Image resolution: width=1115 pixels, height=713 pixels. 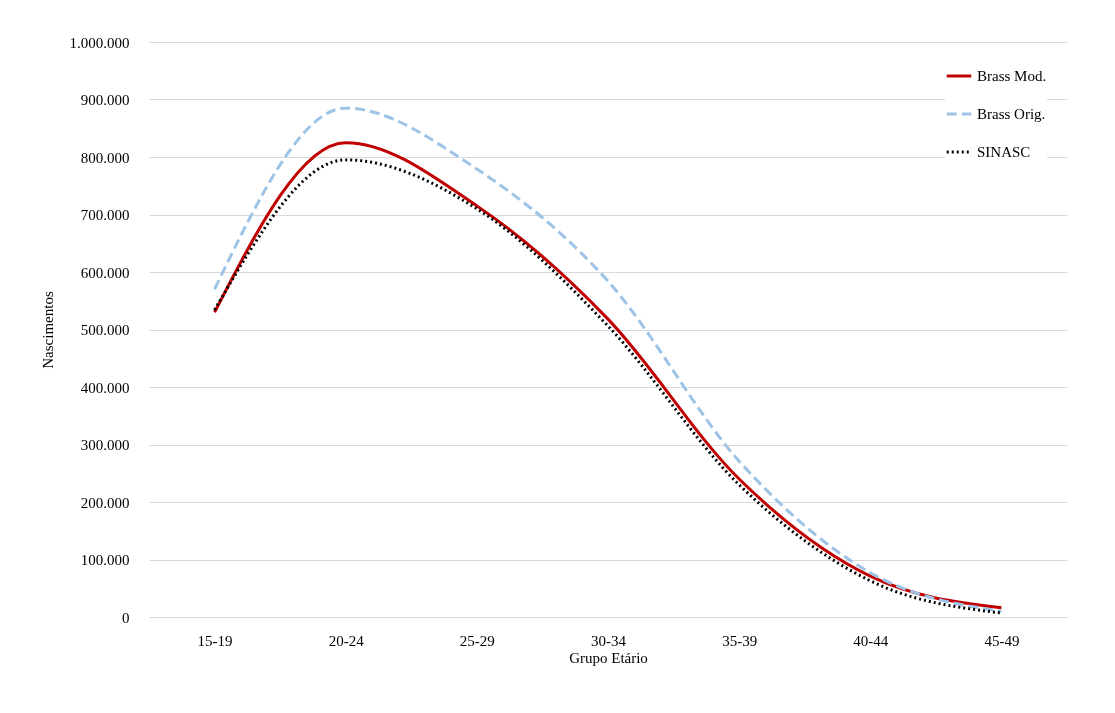 What do you see at coordinates (105, 502) in the screenshot?
I see `y-tick-label: 200.000` at bounding box center [105, 502].